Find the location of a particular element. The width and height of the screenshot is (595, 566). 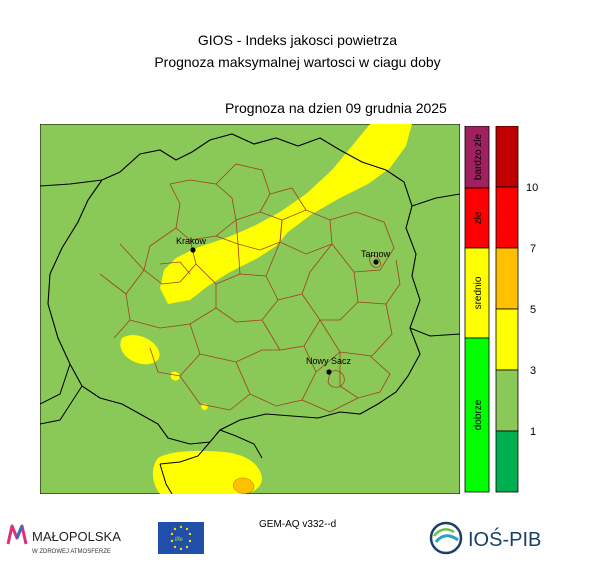

city-label: Tarnow is located at coordinates (376, 254).